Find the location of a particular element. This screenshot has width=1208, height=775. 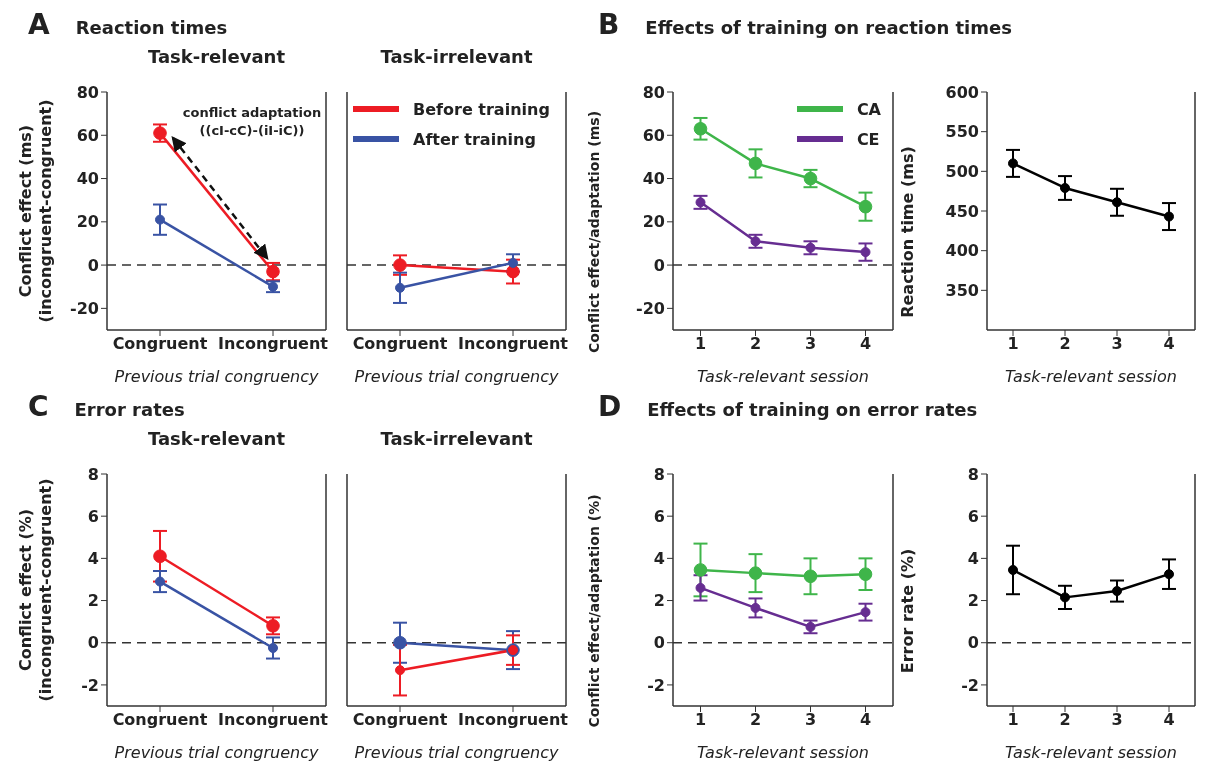

legend-label: Before training is located at coordinates (481, 109).